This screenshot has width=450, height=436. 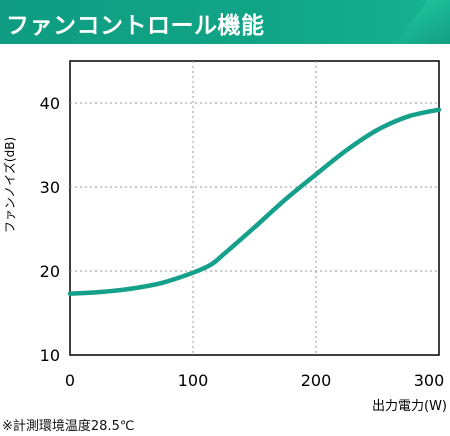 I want to click on page-title: ファンコントロール機能, so click(x=135, y=26).